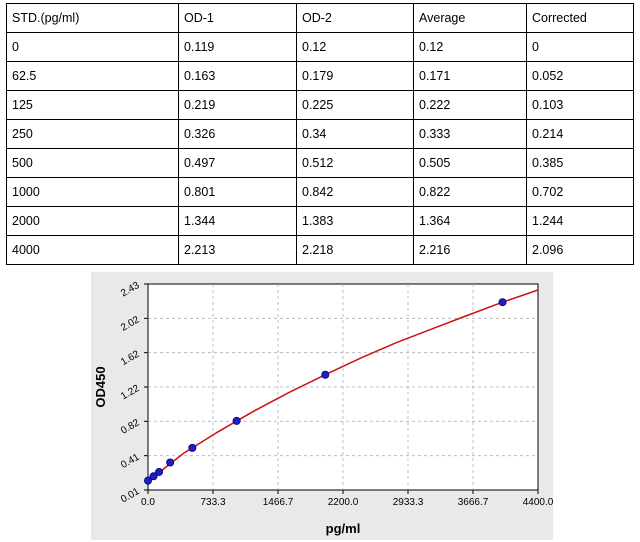 The height and width of the screenshot is (542, 640). What do you see at coordinates (473, 502) in the screenshot?
I see `x-tick-label: 3666.7` at bounding box center [473, 502].